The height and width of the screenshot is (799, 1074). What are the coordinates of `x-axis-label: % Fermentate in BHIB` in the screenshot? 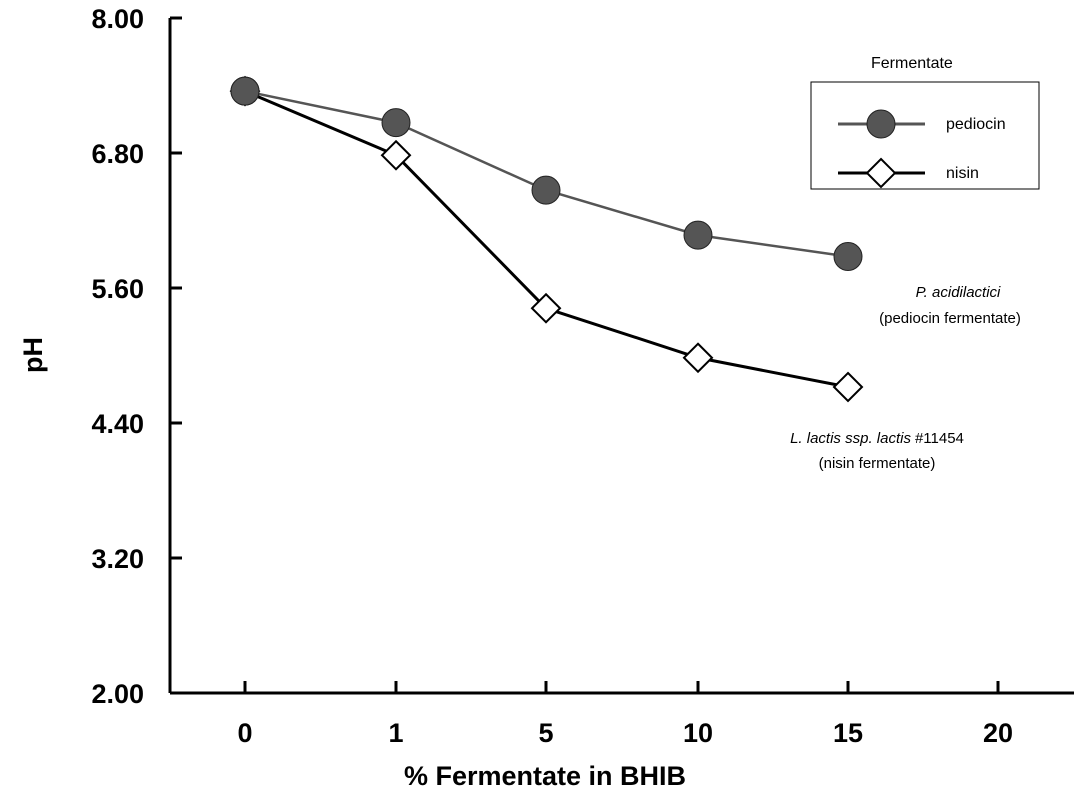 It's located at (545, 776).